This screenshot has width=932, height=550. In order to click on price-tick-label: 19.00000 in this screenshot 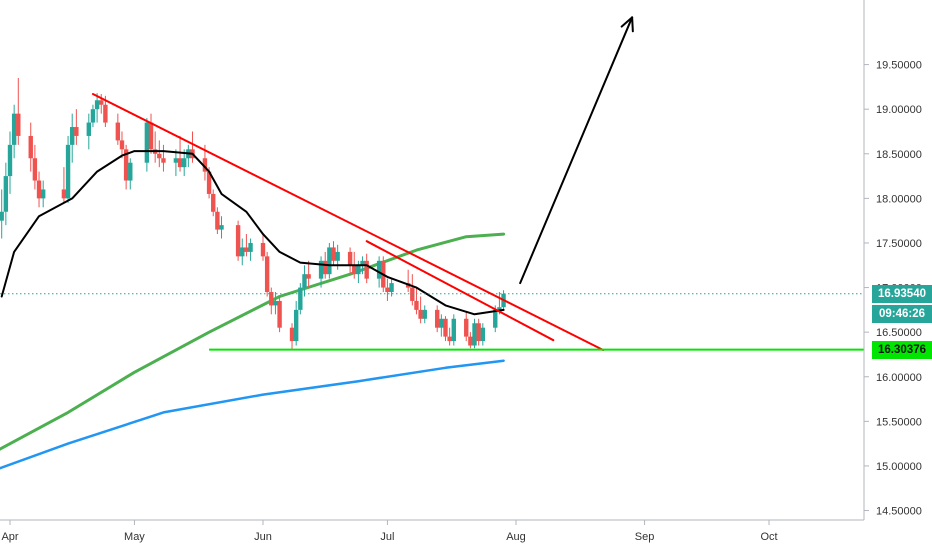, I will do `click(899, 110)`.